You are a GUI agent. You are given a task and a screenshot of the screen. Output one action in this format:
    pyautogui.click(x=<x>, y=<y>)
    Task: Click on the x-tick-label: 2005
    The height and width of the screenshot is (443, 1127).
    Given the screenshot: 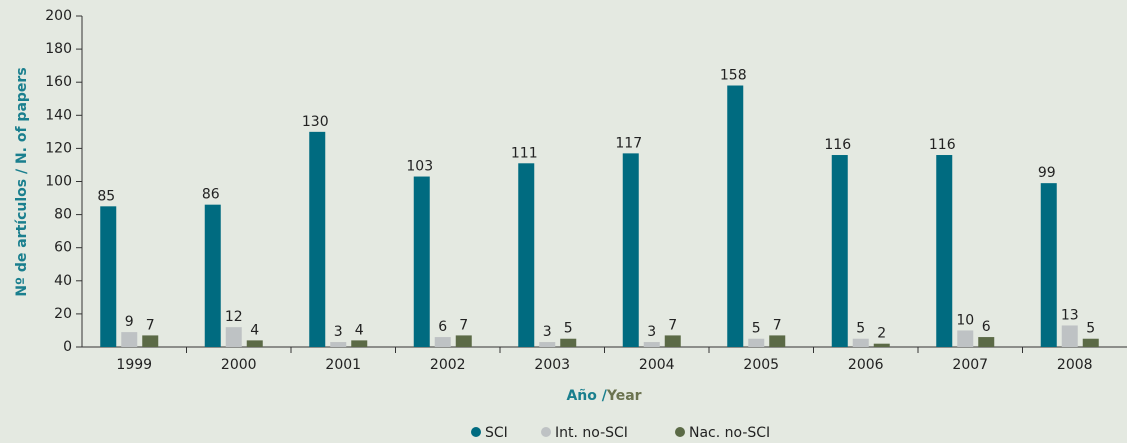 What is the action you would take?
    pyautogui.click(x=761, y=365)
    